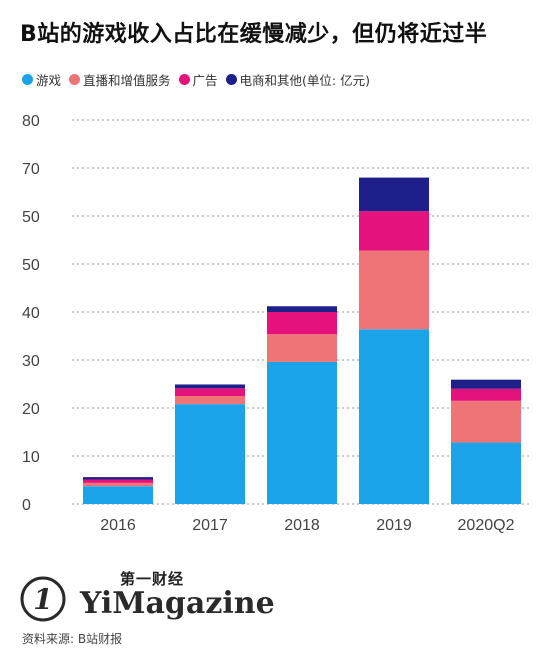 The image size is (550, 661). What do you see at coordinates (205, 80) in the screenshot?
I see `legend-label-ads: 广告` at bounding box center [205, 80].